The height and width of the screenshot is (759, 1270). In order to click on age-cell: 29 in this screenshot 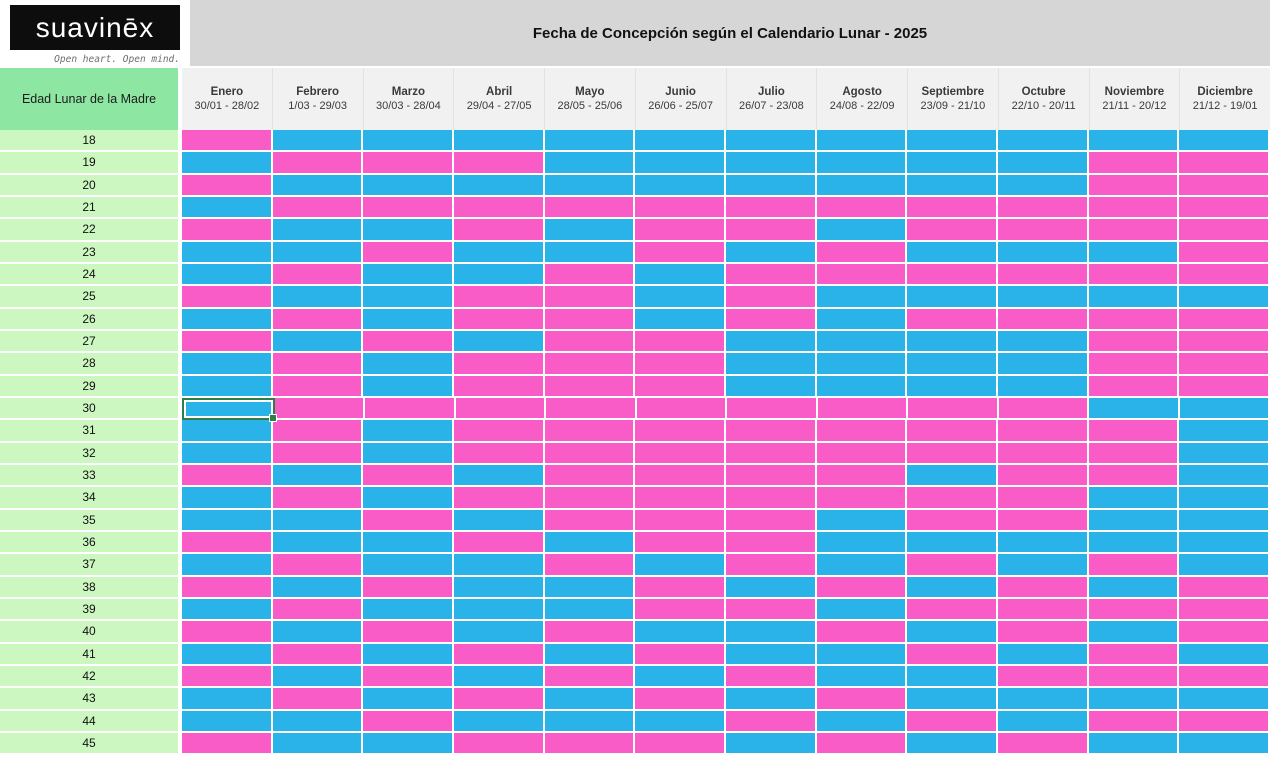, I will do `click(91, 386)`.